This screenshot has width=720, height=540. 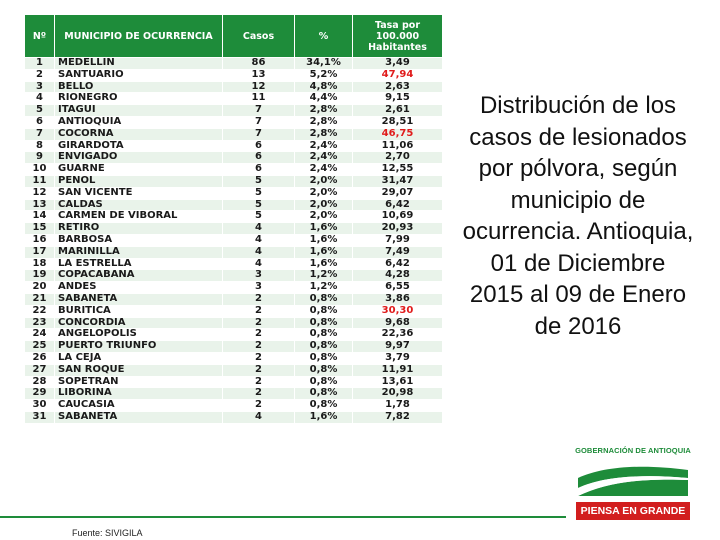 I want to click on row-number: 9, so click(x=39, y=158).